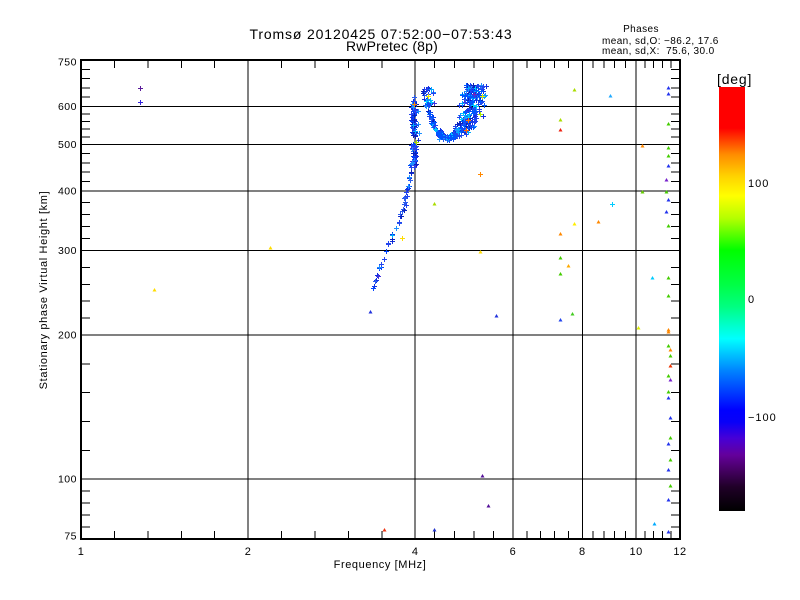  What do you see at coordinates (380, 565) in the screenshot?
I see `svg-text: Frequency [MHz]` at bounding box center [380, 565].